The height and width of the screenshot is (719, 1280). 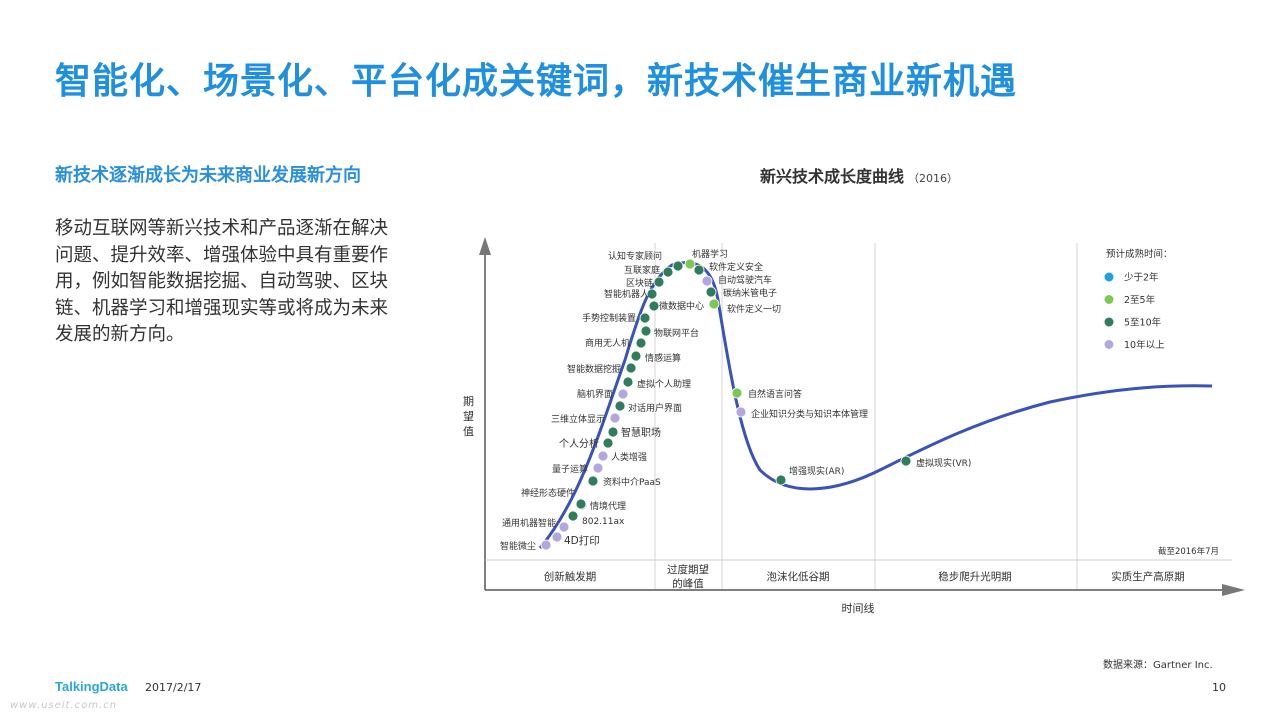 What do you see at coordinates (744, 306) in the screenshot?
I see `technology-point: 软件定义一切` at bounding box center [744, 306].